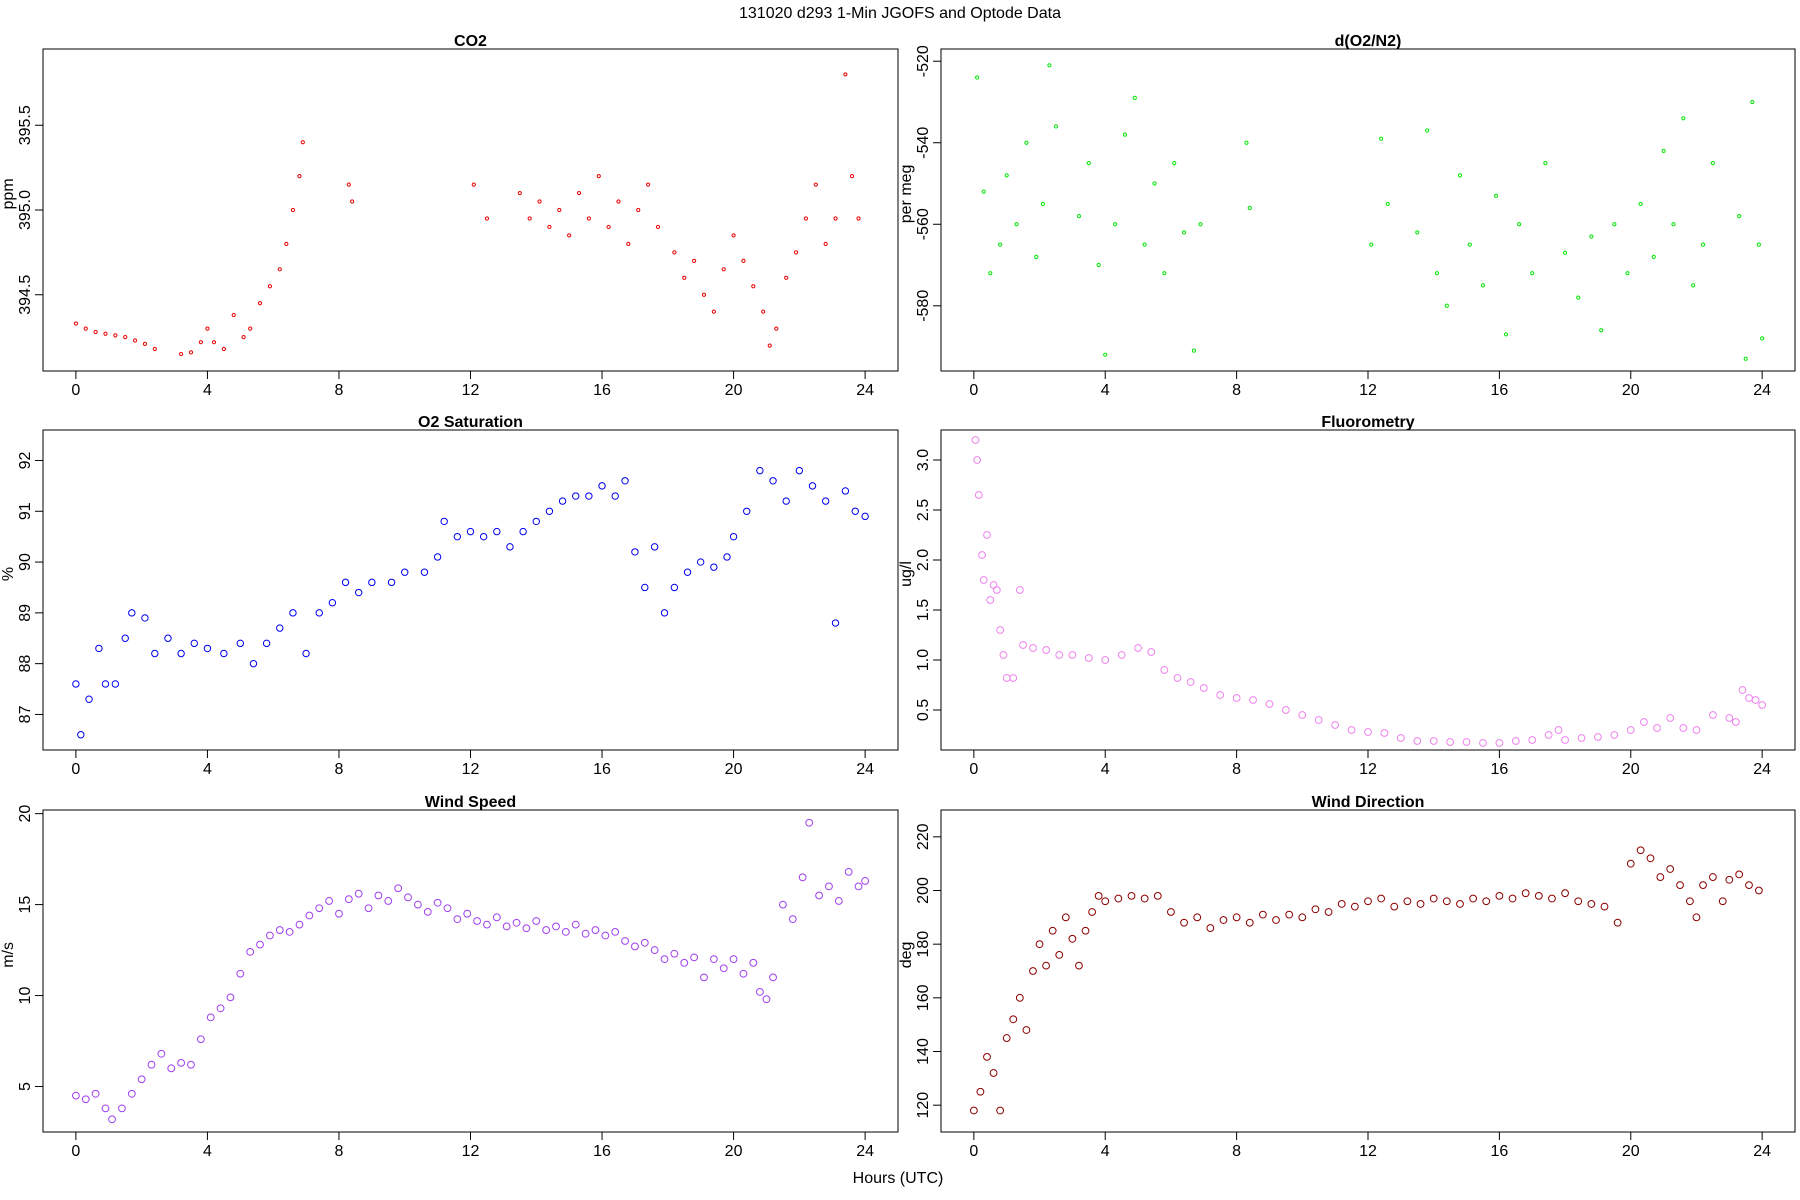 The image size is (1800, 1200). Describe the element at coordinates (25, 714) in the screenshot. I see `y-tick-label: 87` at that location.